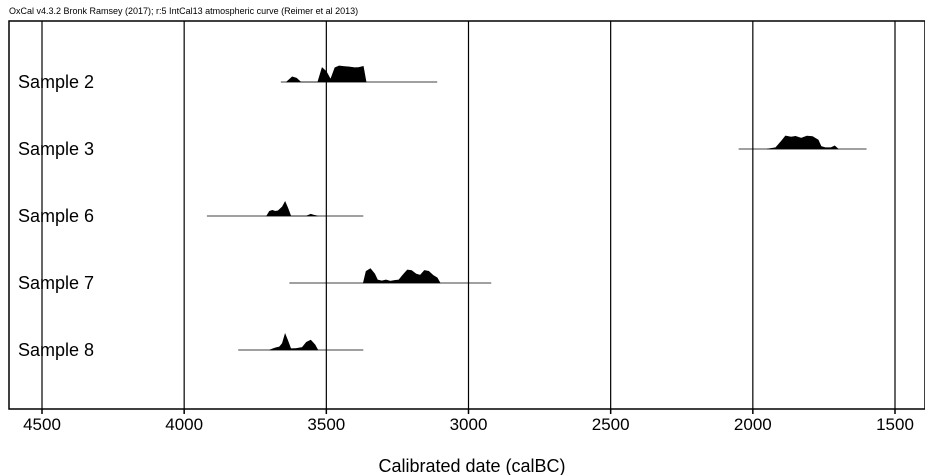 This screenshot has height=475, width=925. I want to click on sample-label: Sample 7, so click(56, 283).